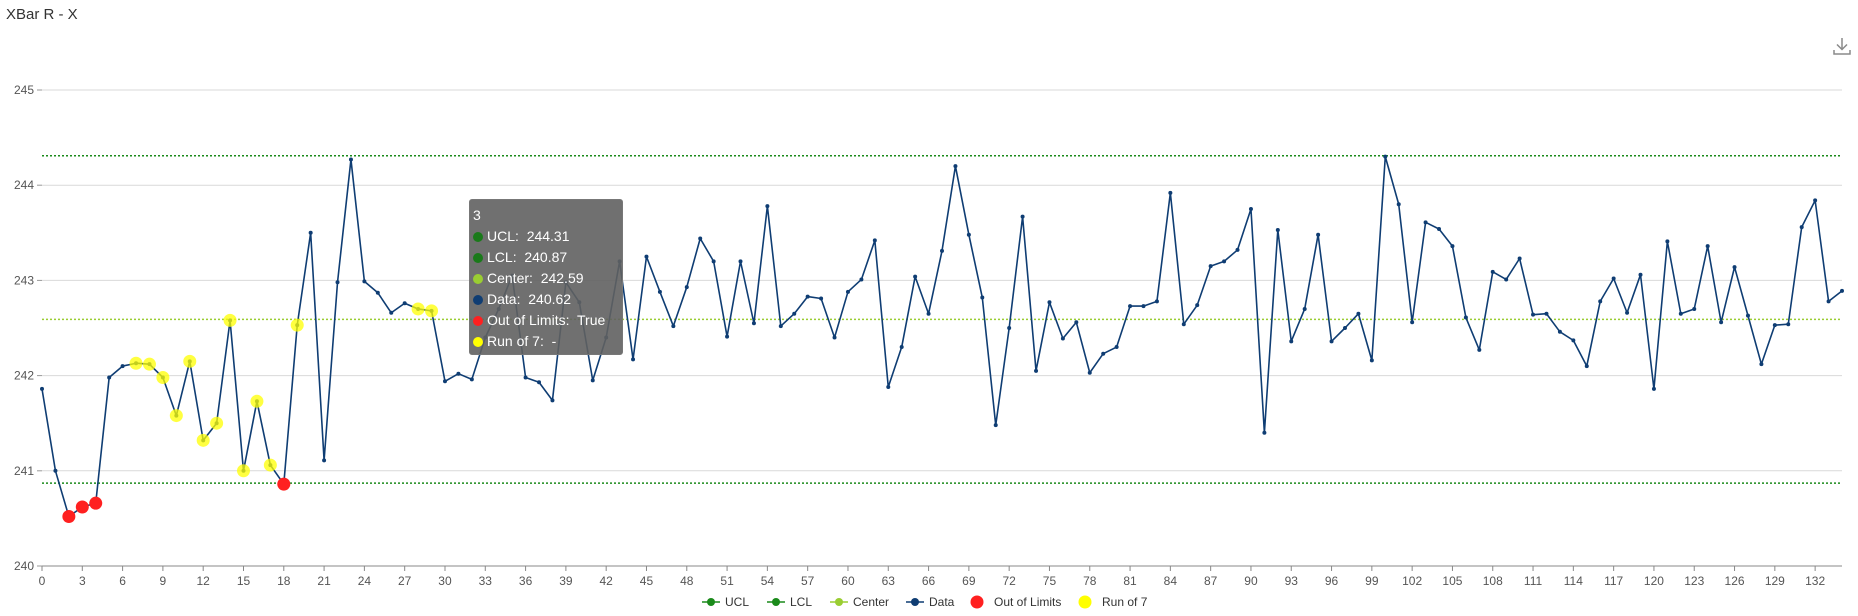  What do you see at coordinates (550, 299) in the screenshot?
I see `tooltip-value: 240.62` at bounding box center [550, 299].